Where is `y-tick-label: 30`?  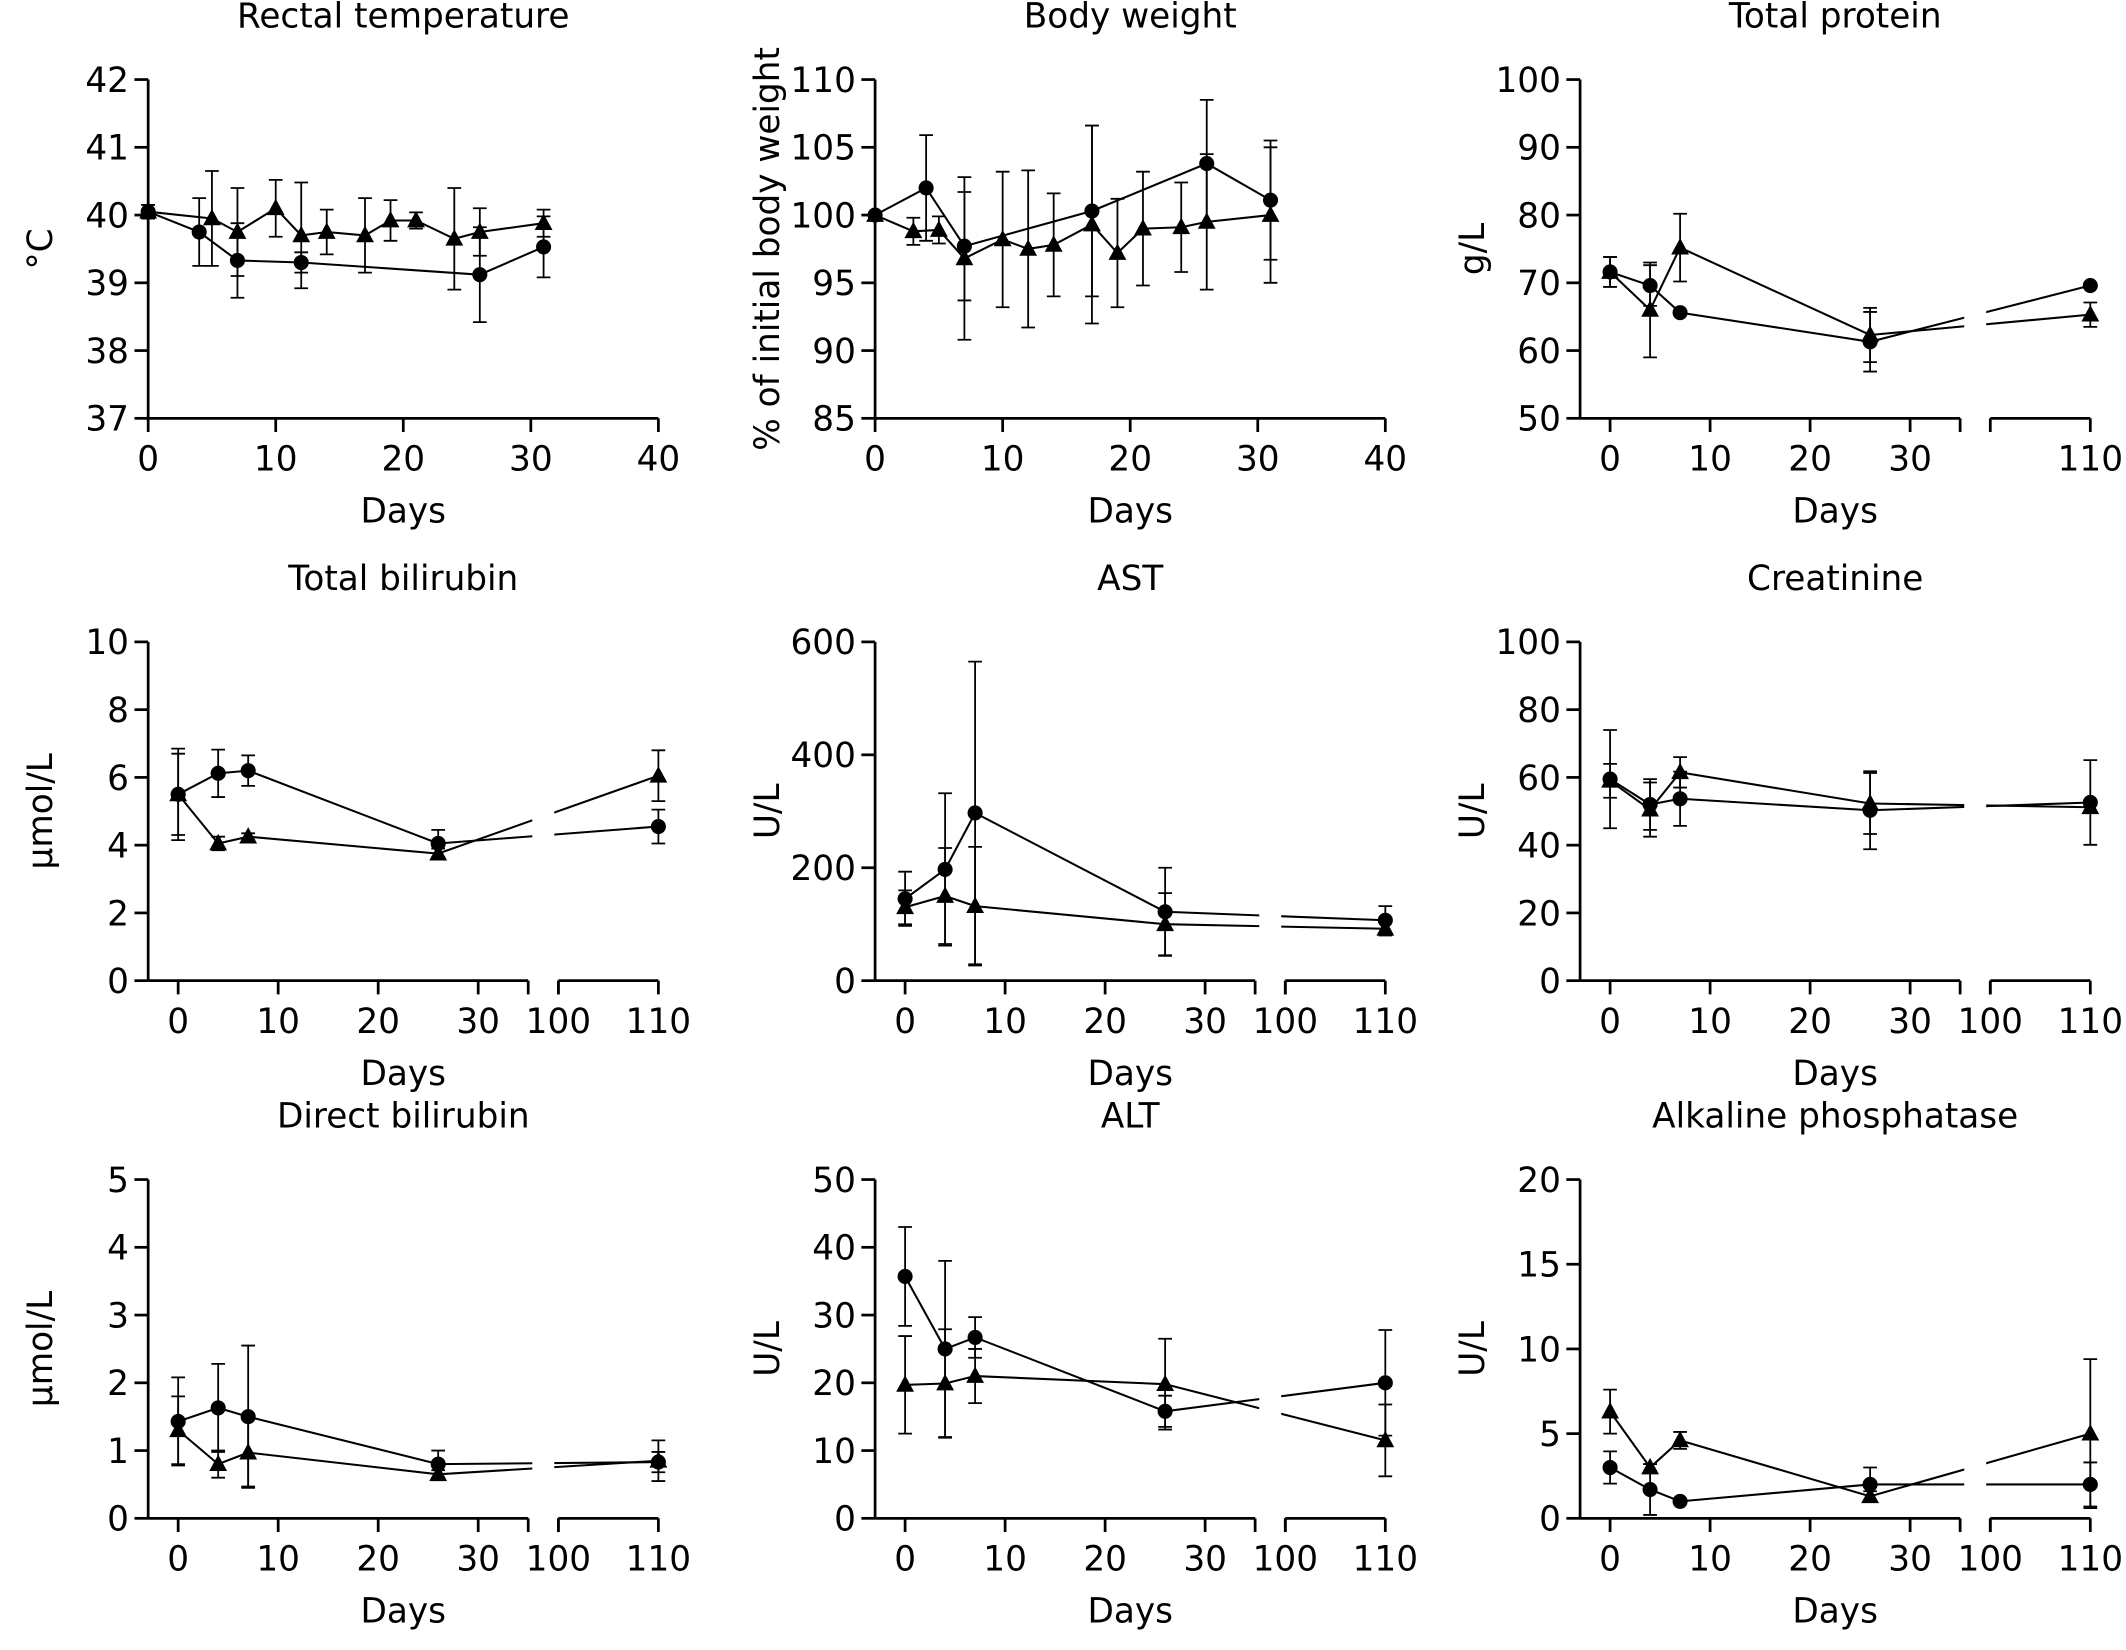 y-tick-label: 30 is located at coordinates (834, 1316).